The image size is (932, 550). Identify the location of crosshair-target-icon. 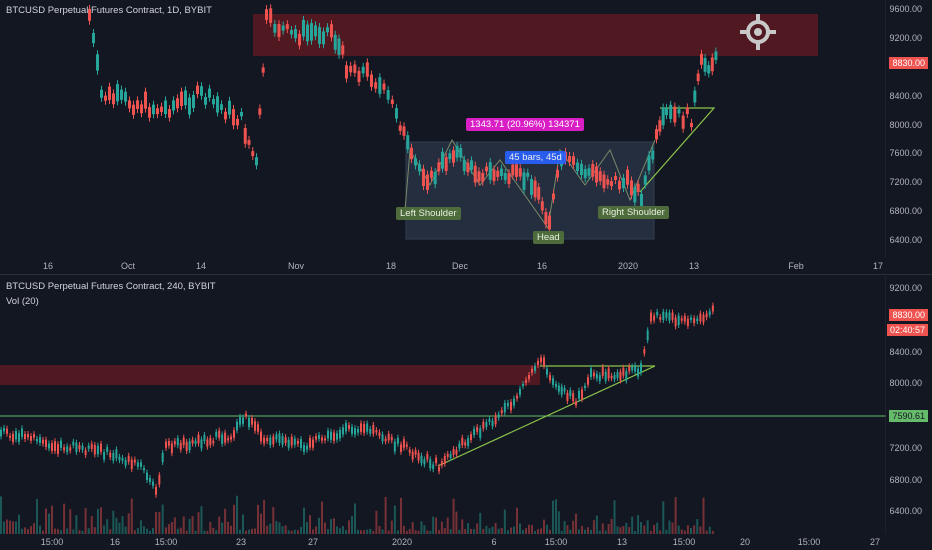
(758, 32).